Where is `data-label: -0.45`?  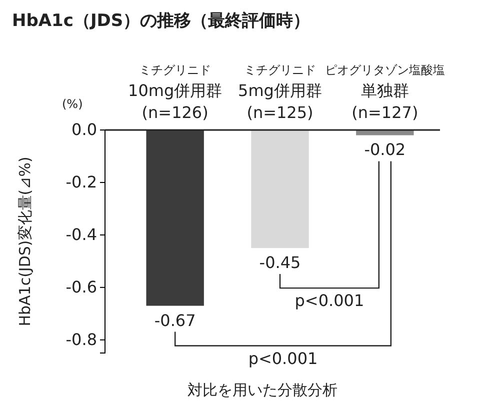
data-label: -0.45 is located at coordinates (280, 262).